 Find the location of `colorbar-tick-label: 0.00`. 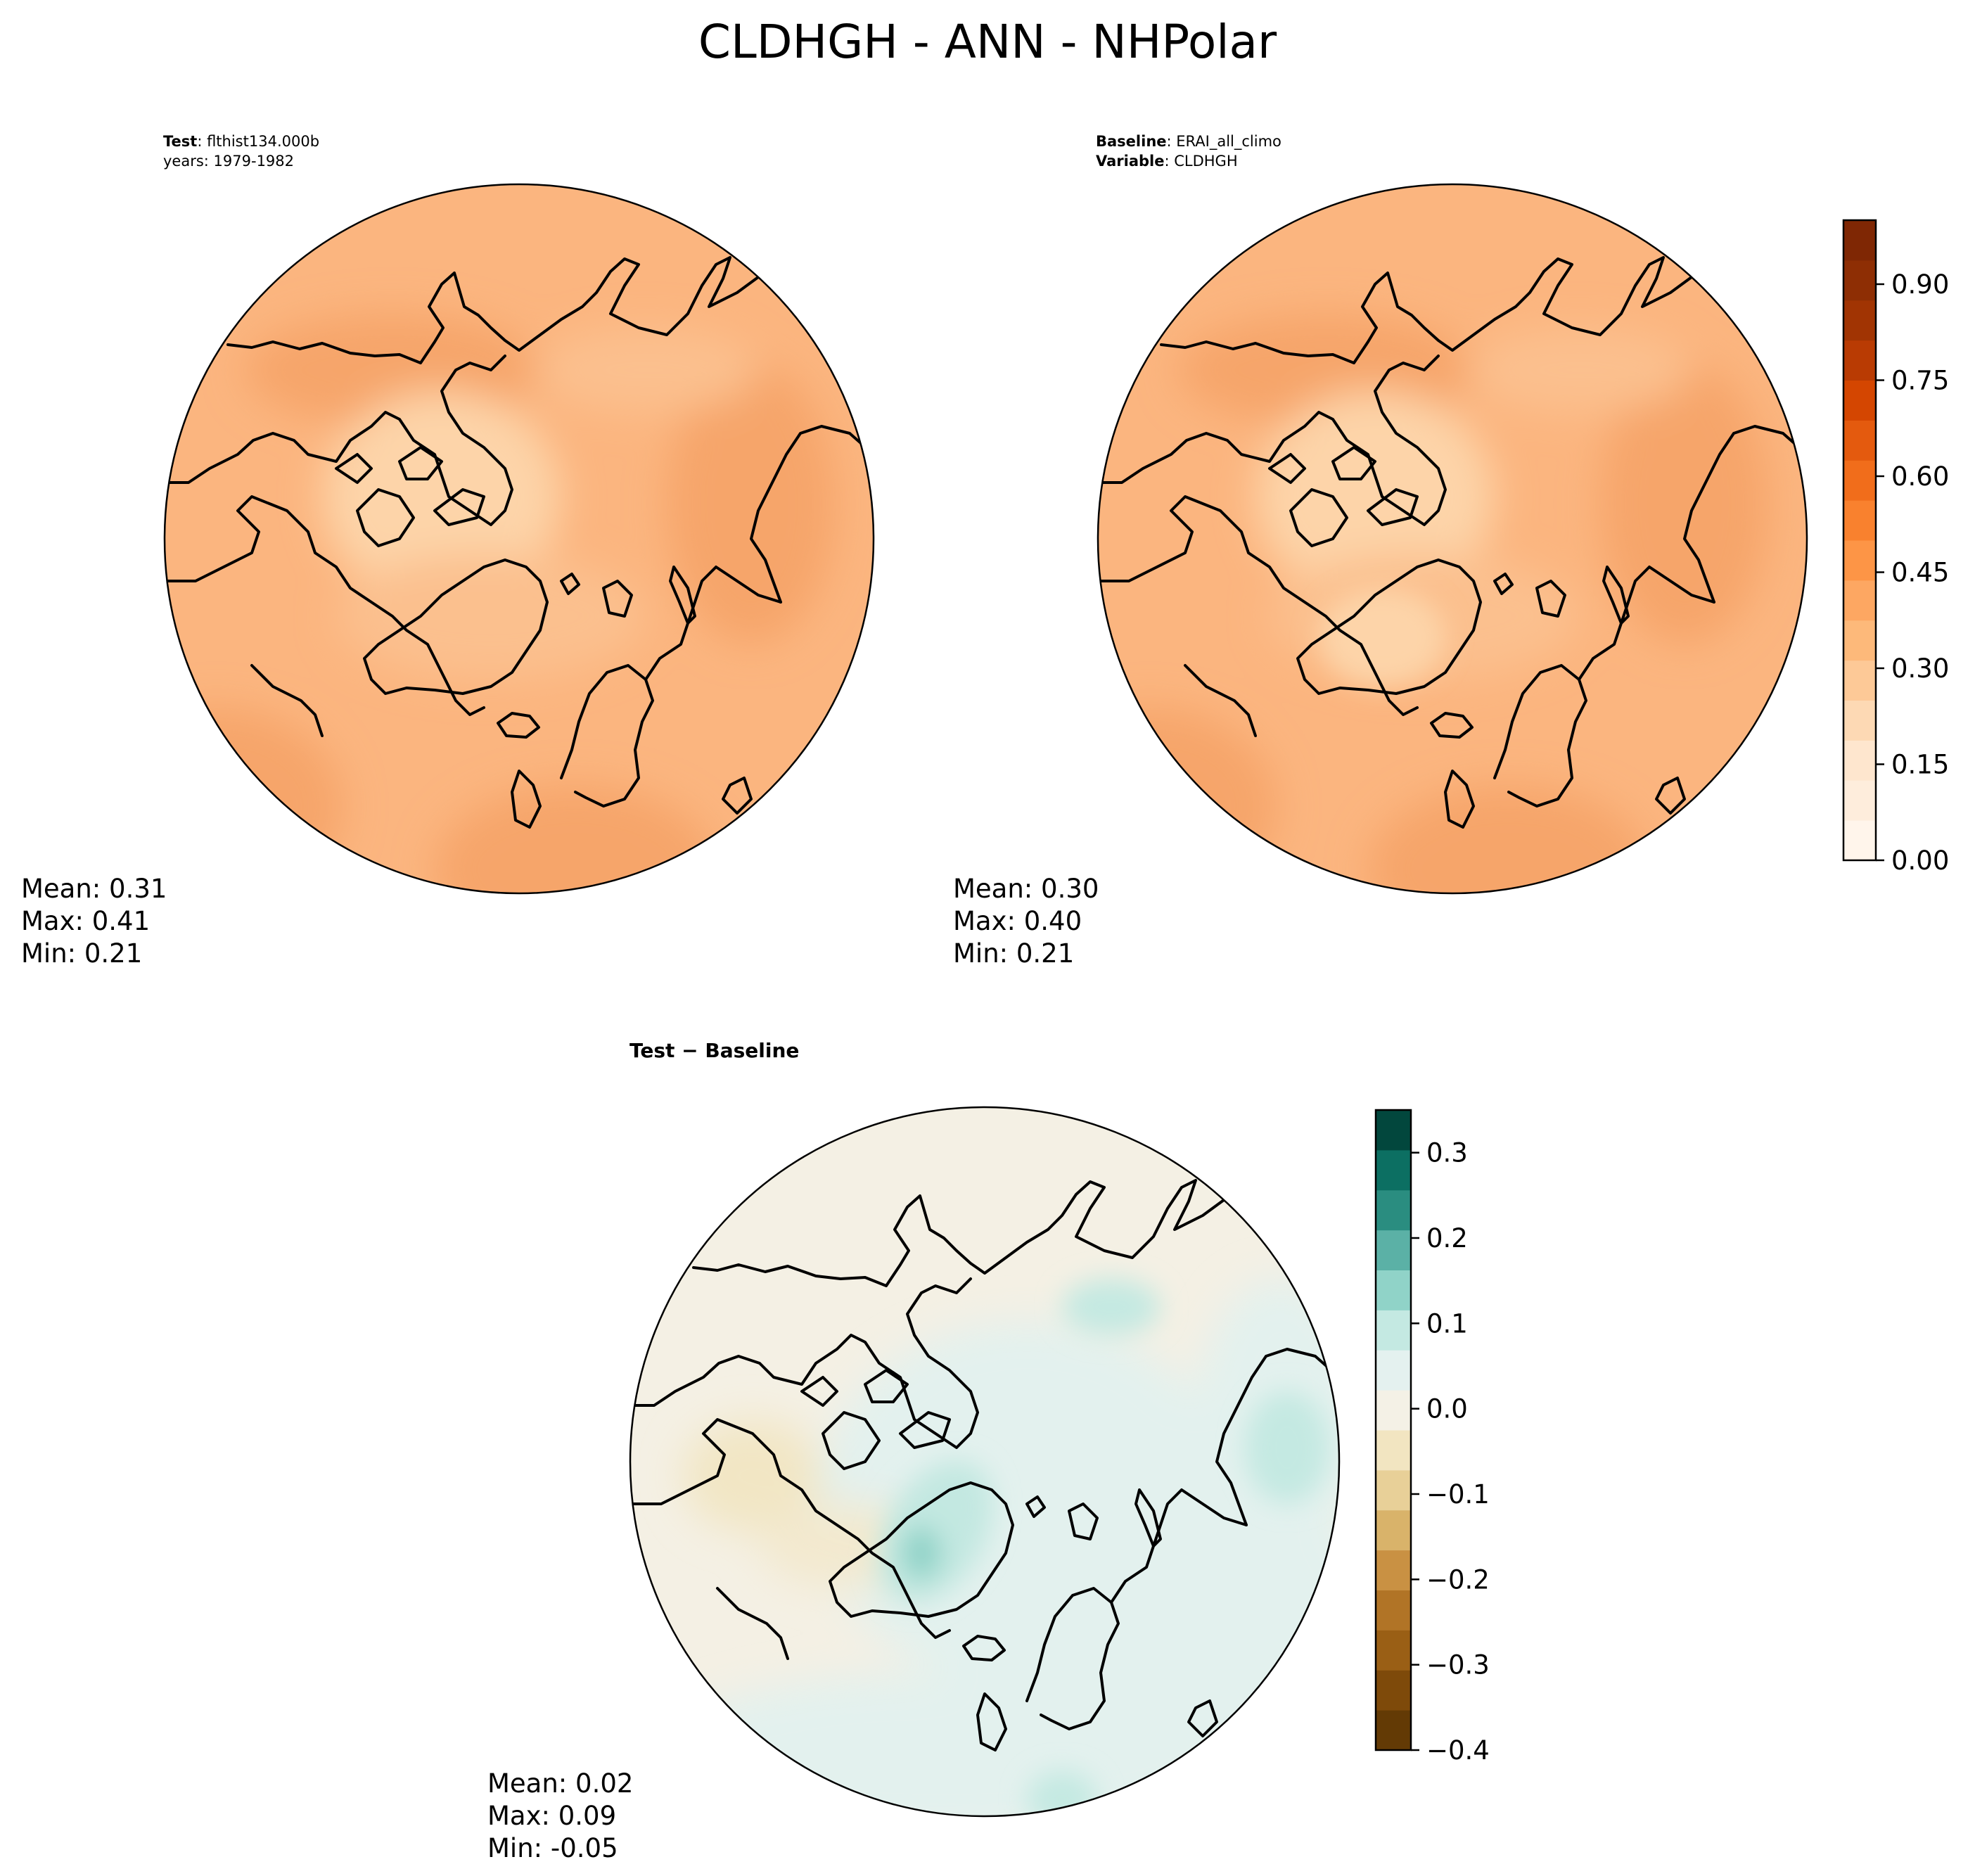

colorbar-tick-label: 0.00 is located at coordinates (1920, 861).